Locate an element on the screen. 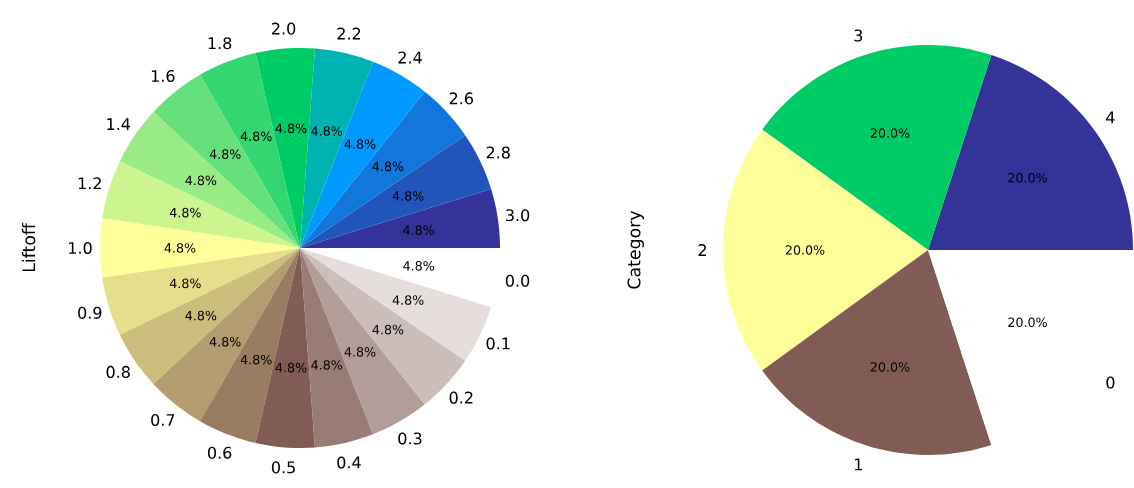  slice-label: 0.1 is located at coordinates (498, 343).